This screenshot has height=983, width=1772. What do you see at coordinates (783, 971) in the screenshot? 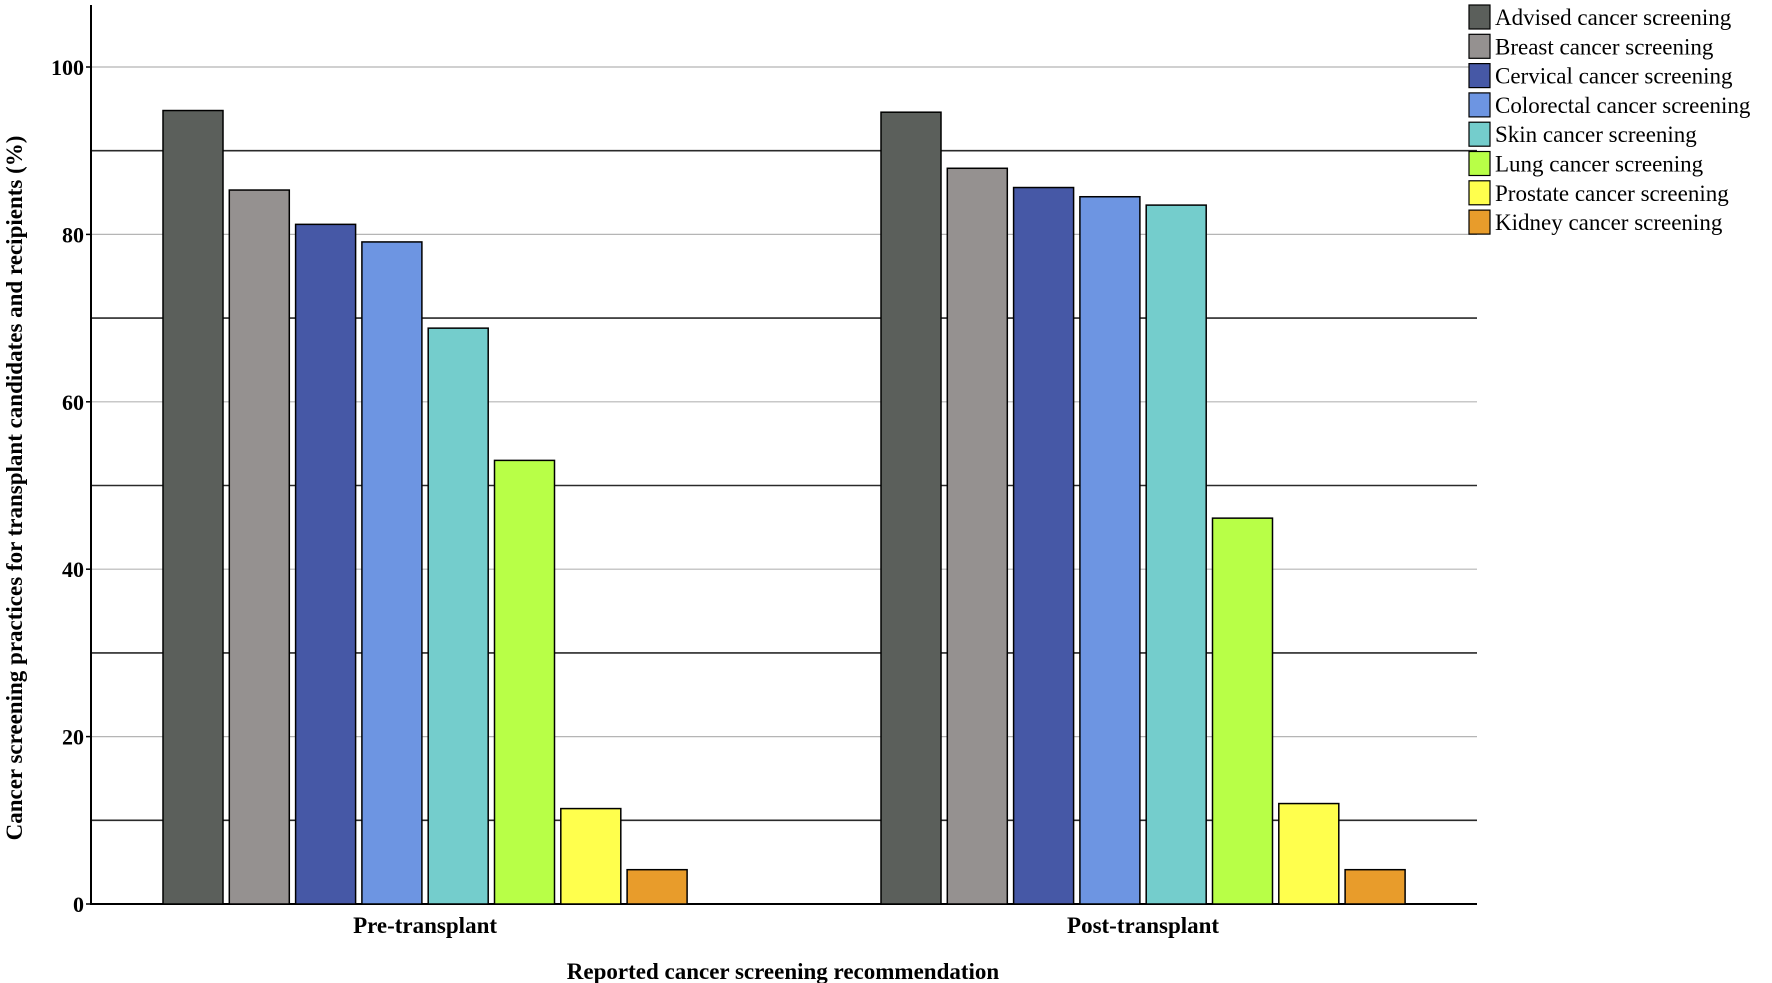
I see `x-axis-title: Reported cancer screening recommendation` at bounding box center [783, 971].